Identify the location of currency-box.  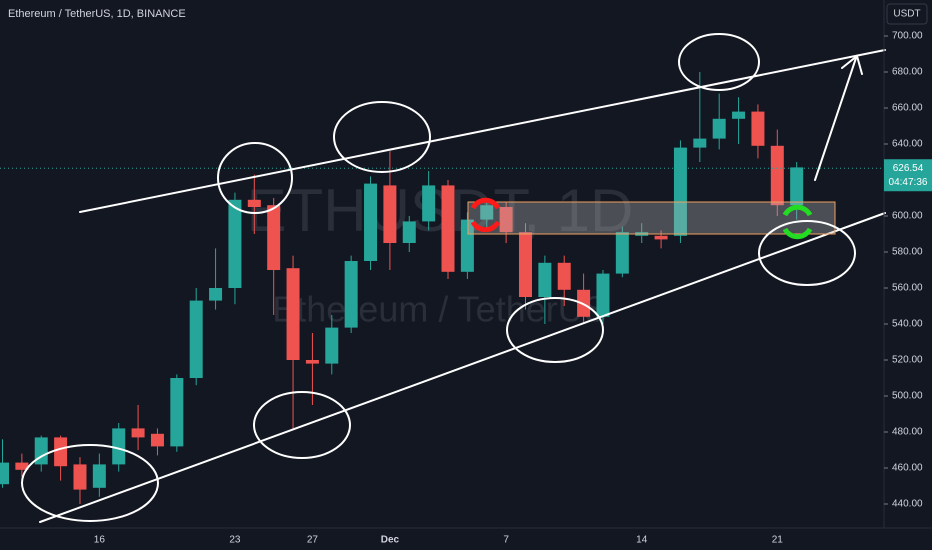
(907, 14).